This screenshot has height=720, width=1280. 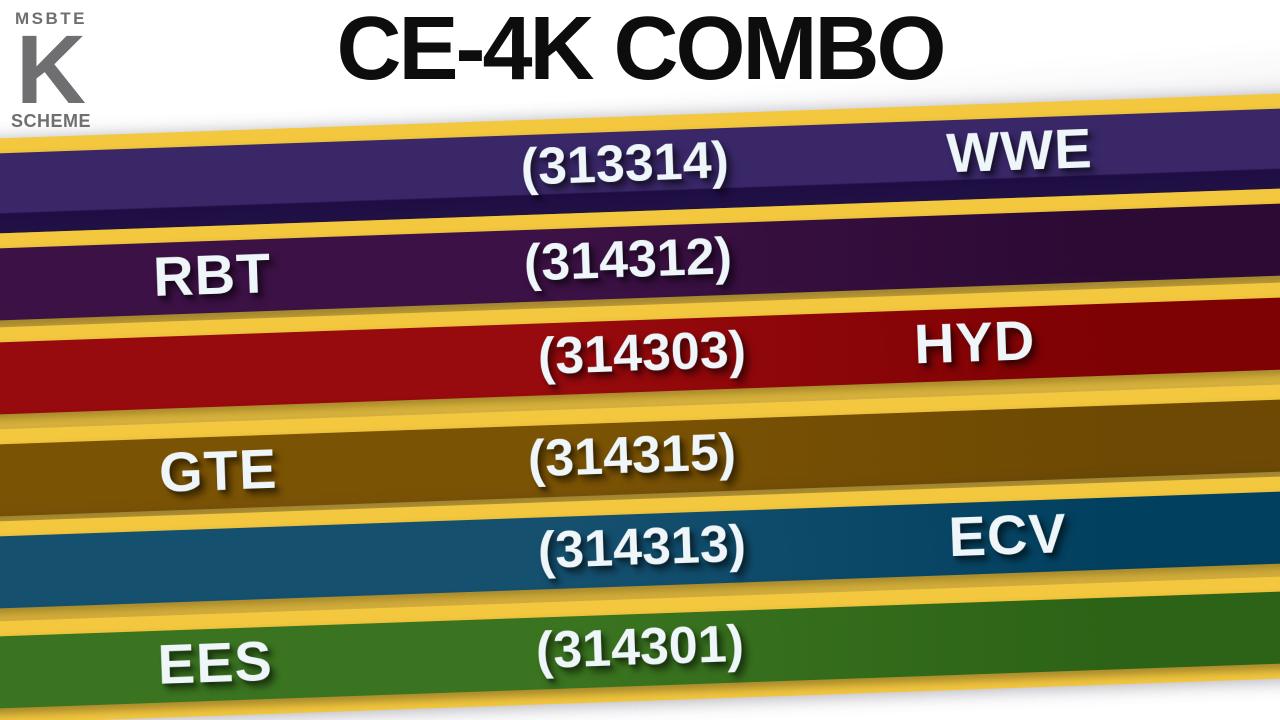 What do you see at coordinates (212, 274) in the screenshot?
I see `subject-abbr: RBT` at bounding box center [212, 274].